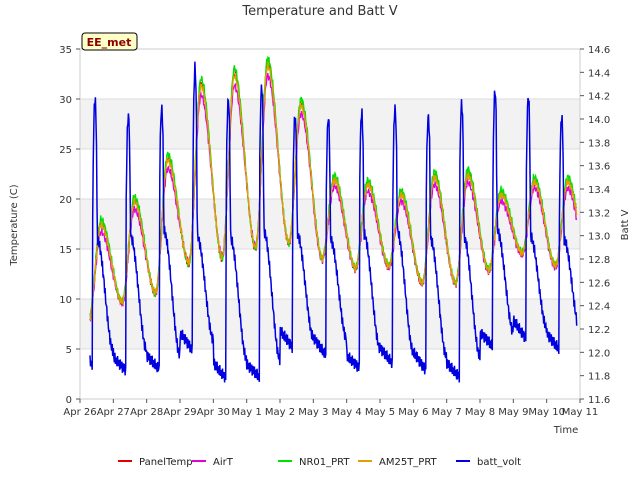 Image resolution: width=640 pixels, height=480 pixels. I want to click on x-tick-label-13: May 9, so click(513, 412).